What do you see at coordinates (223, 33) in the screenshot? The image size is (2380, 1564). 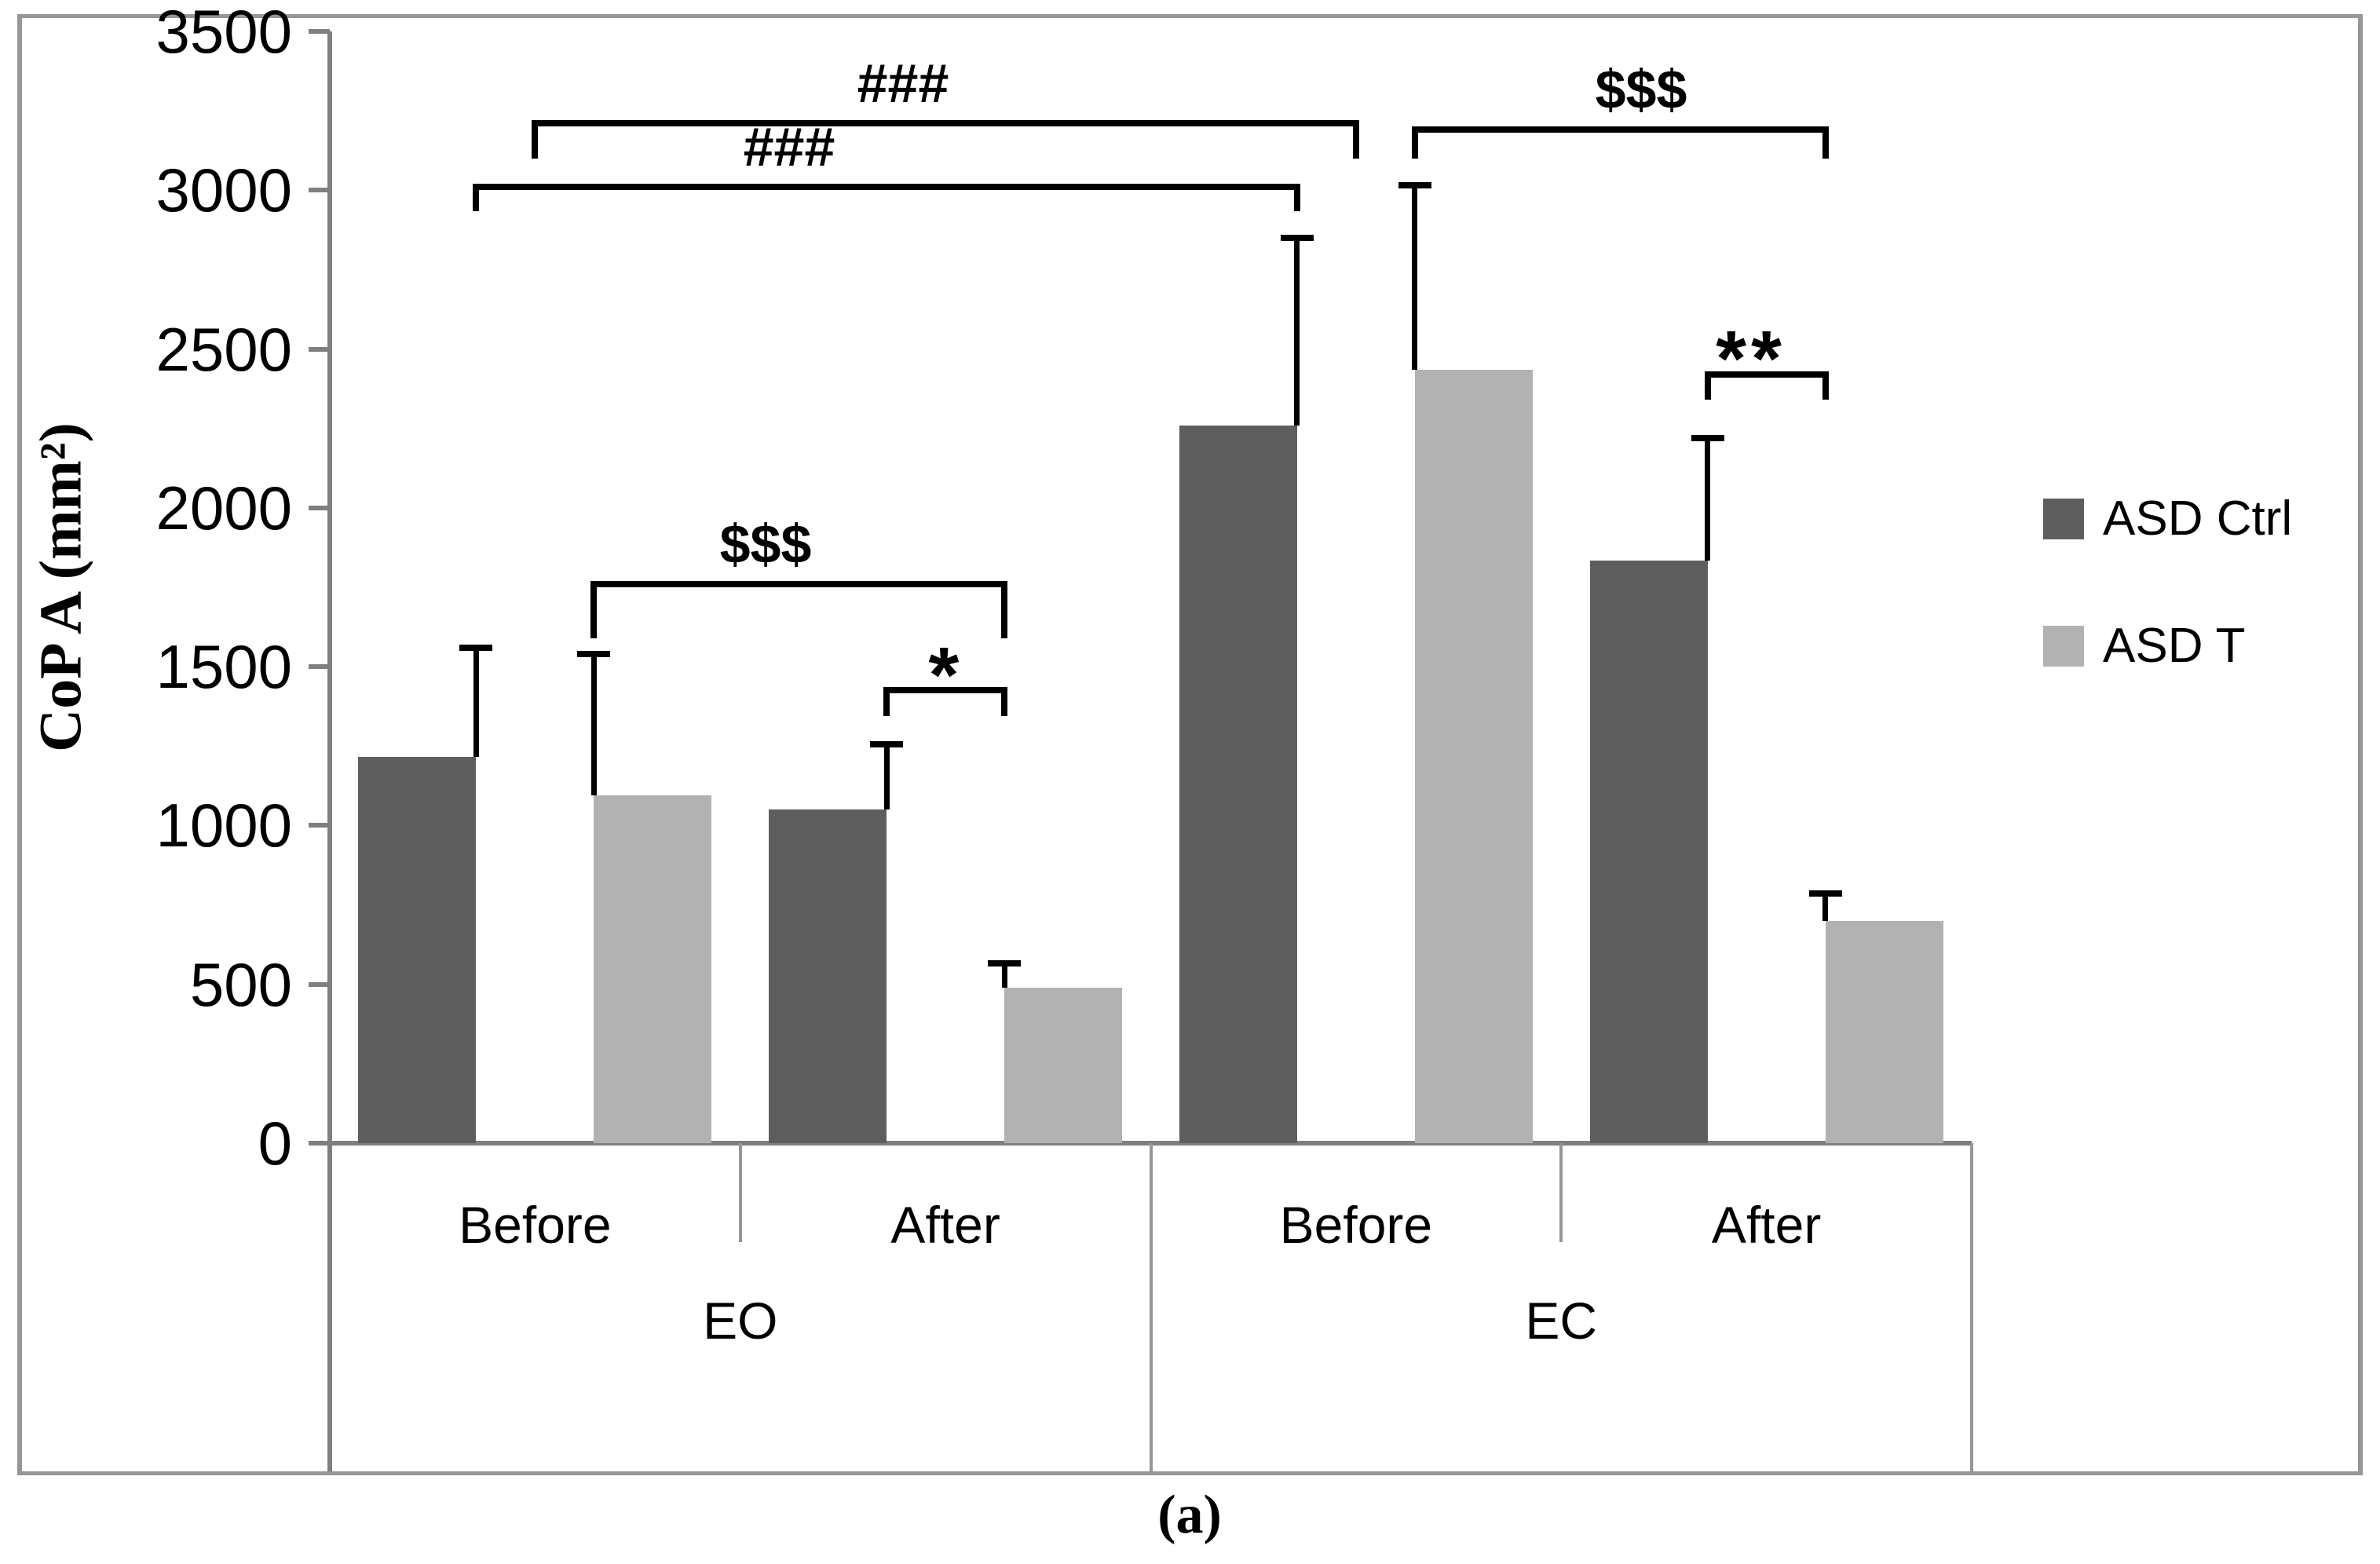 I see `y-tick-label: 3500` at bounding box center [223, 33].